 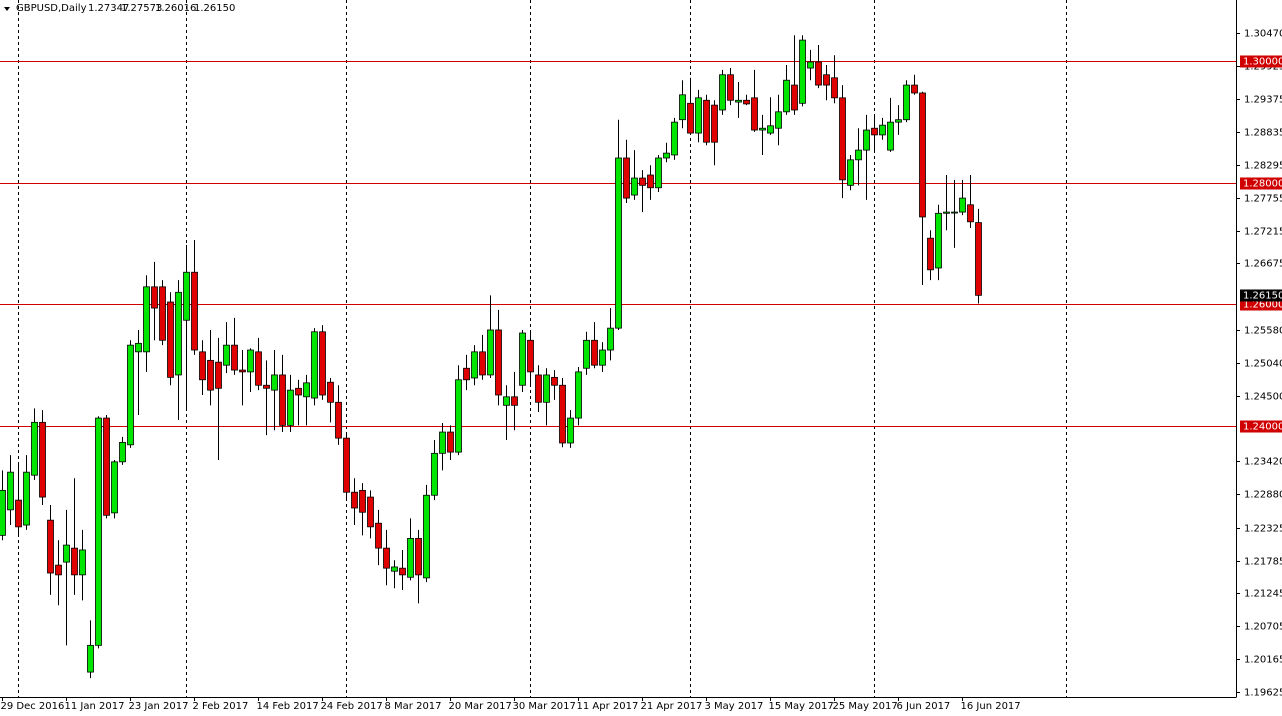 What do you see at coordinates (1262, 305) in the screenshot?
I see `level-label: 1.26000` at bounding box center [1262, 305].